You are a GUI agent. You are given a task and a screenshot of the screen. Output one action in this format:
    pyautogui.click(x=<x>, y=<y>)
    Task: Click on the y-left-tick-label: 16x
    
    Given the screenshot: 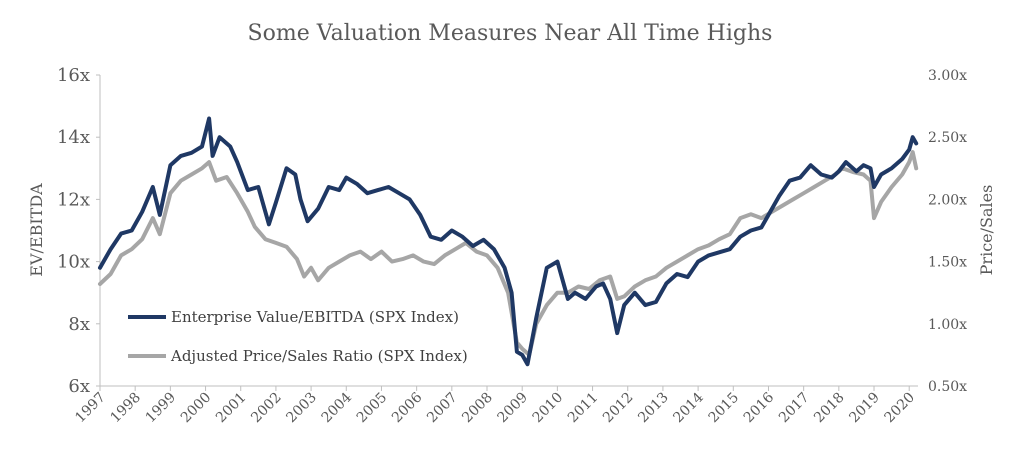 What is the action you would take?
    pyautogui.click(x=73, y=75)
    